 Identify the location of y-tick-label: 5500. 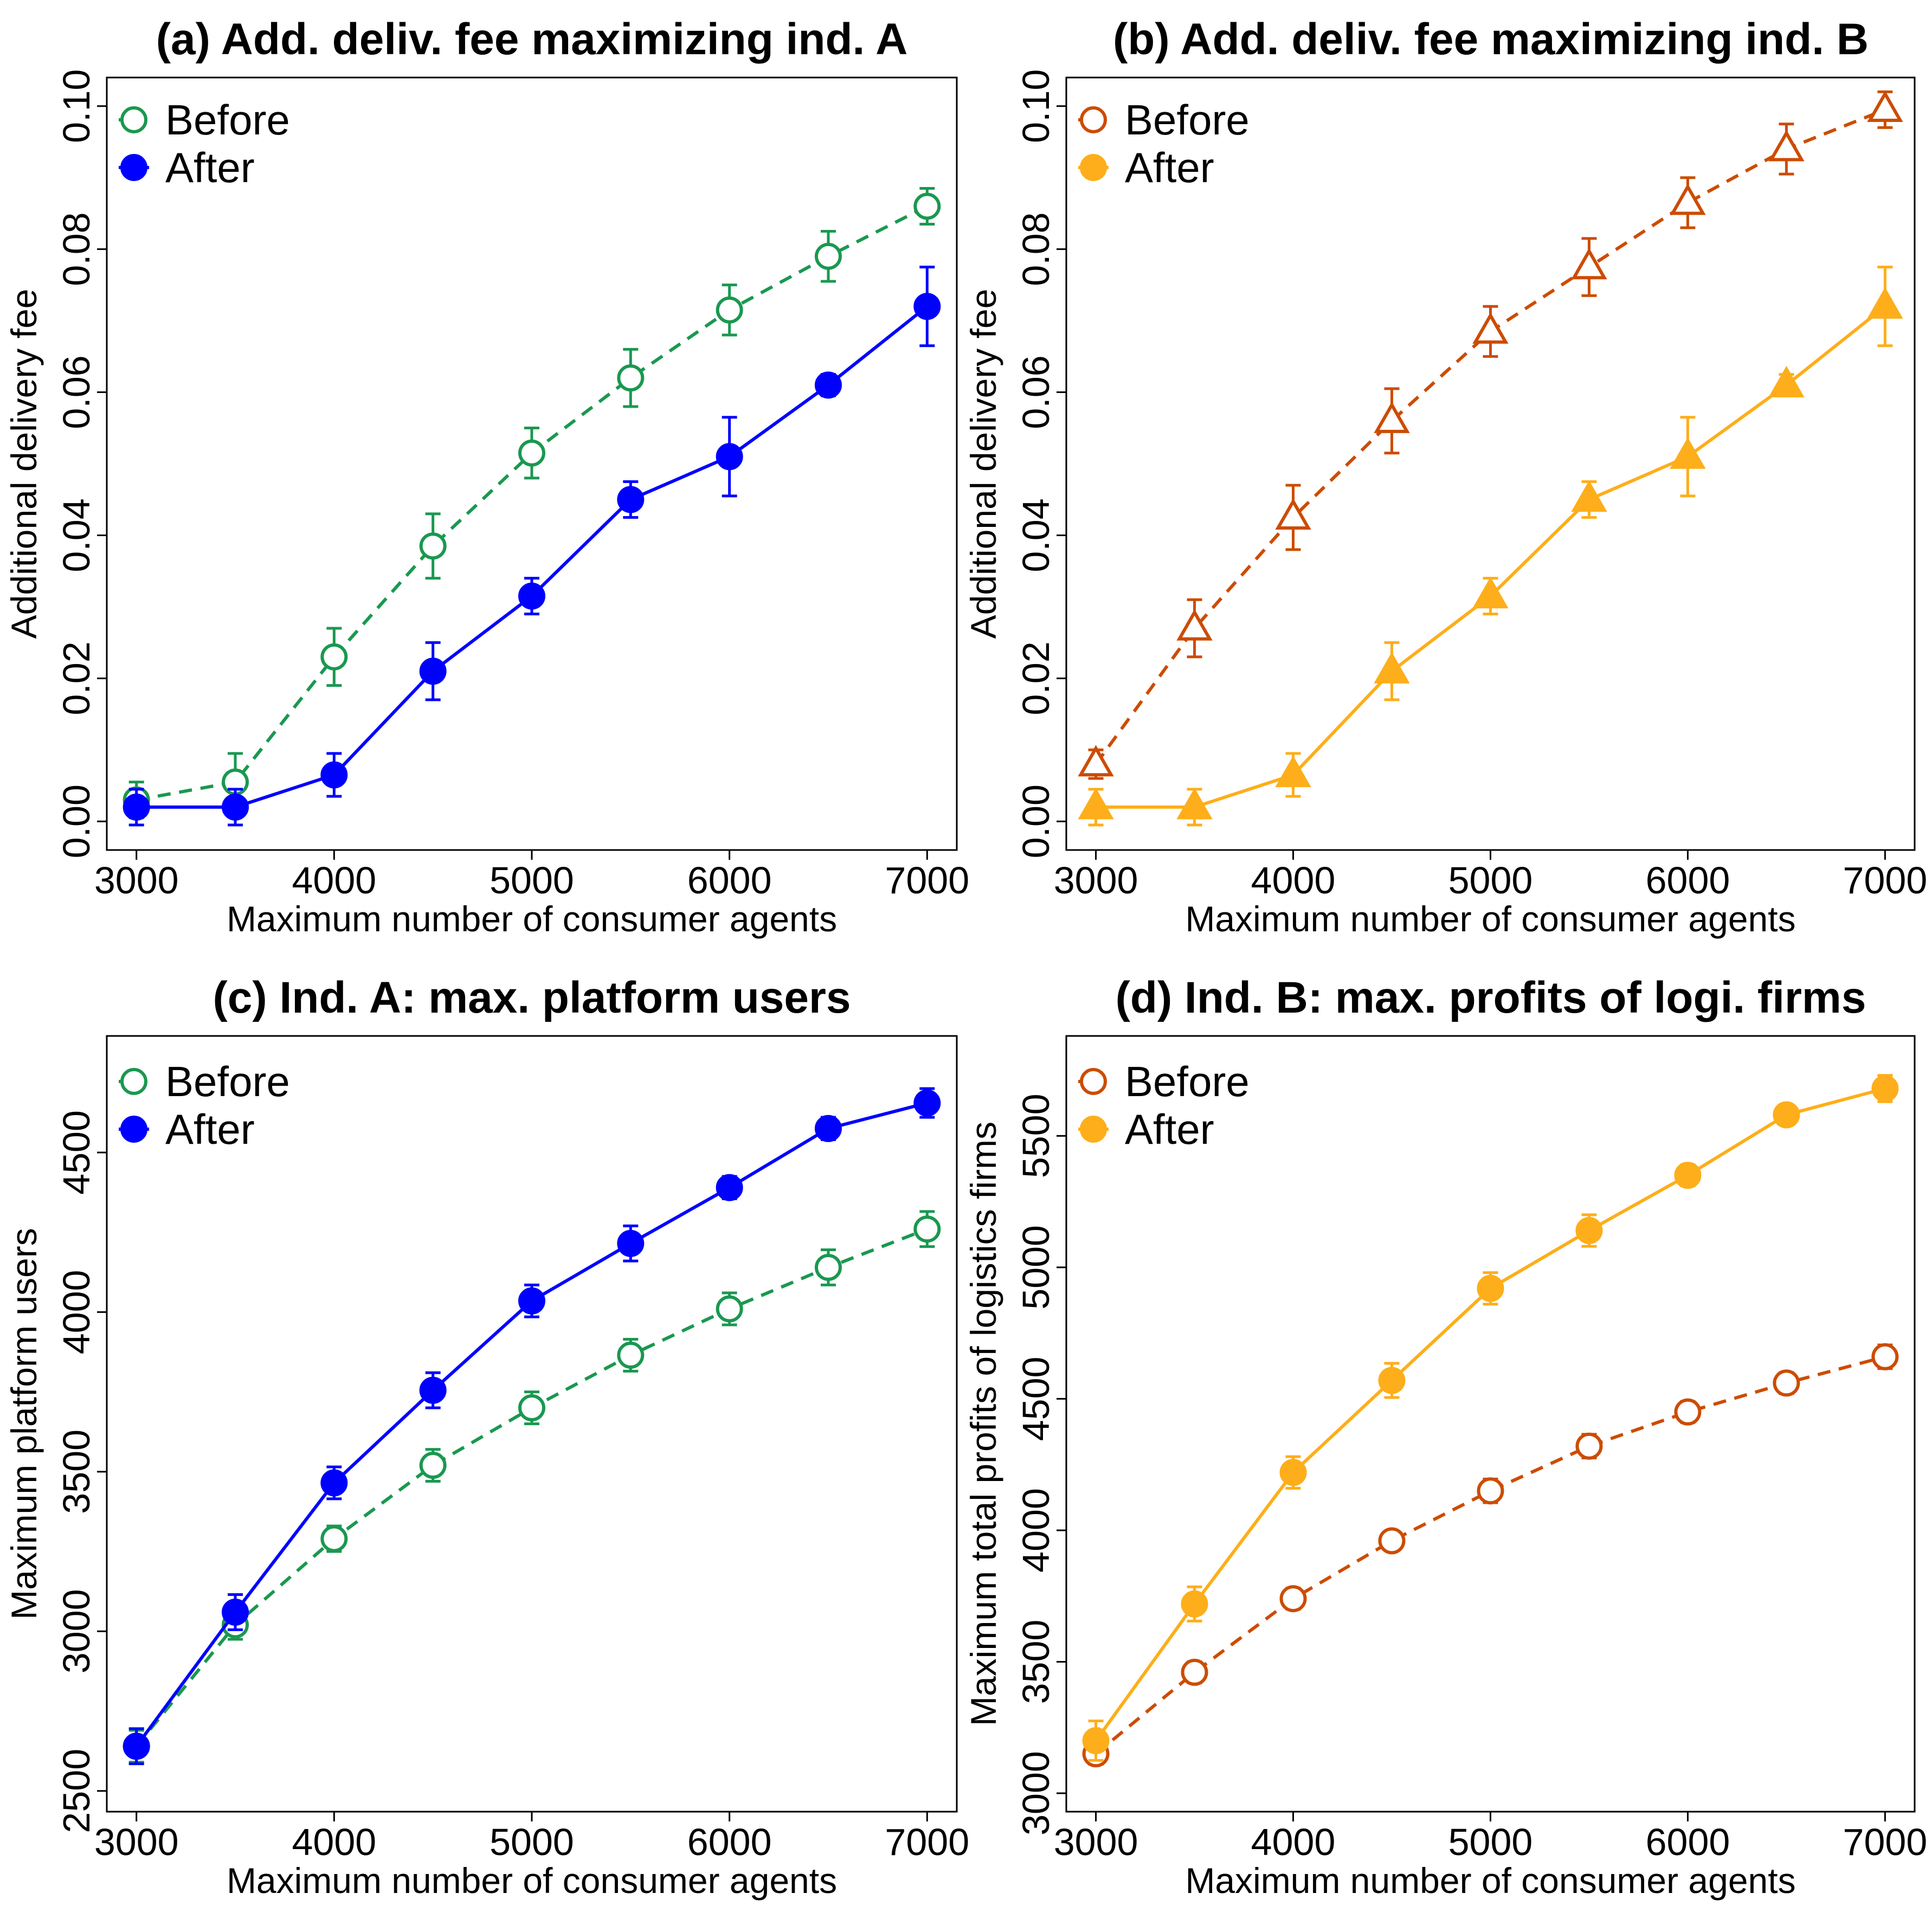
(1036, 1135).